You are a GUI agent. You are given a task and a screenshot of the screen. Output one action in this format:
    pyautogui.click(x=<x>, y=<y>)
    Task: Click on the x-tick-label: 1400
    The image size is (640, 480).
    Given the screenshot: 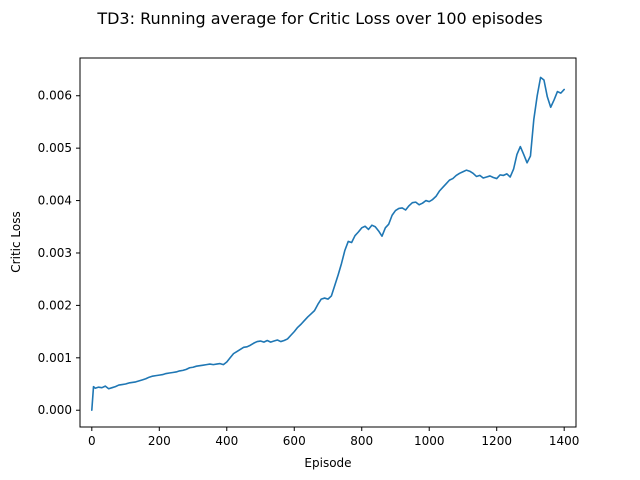 What is the action you would take?
    pyautogui.click(x=564, y=441)
    